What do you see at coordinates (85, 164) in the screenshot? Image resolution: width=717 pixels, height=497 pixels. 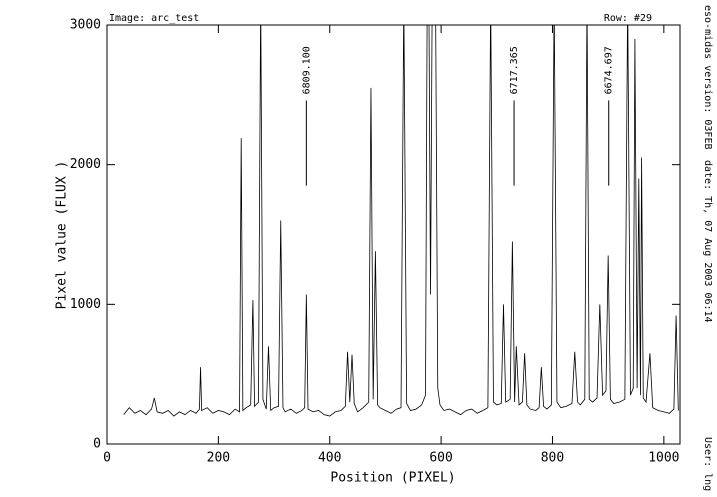 I see `y-tick-label: 2000` at bounding box center [85, 164].